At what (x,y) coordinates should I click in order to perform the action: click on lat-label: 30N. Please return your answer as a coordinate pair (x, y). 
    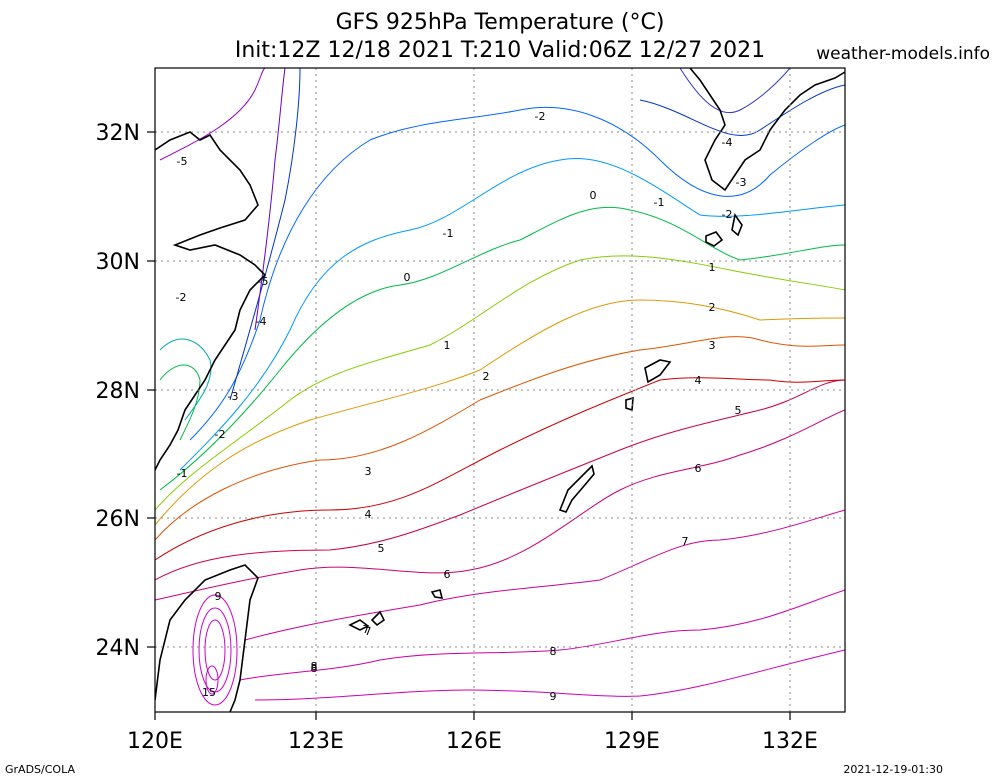
    Looking at the image, I should click on (118, 262).